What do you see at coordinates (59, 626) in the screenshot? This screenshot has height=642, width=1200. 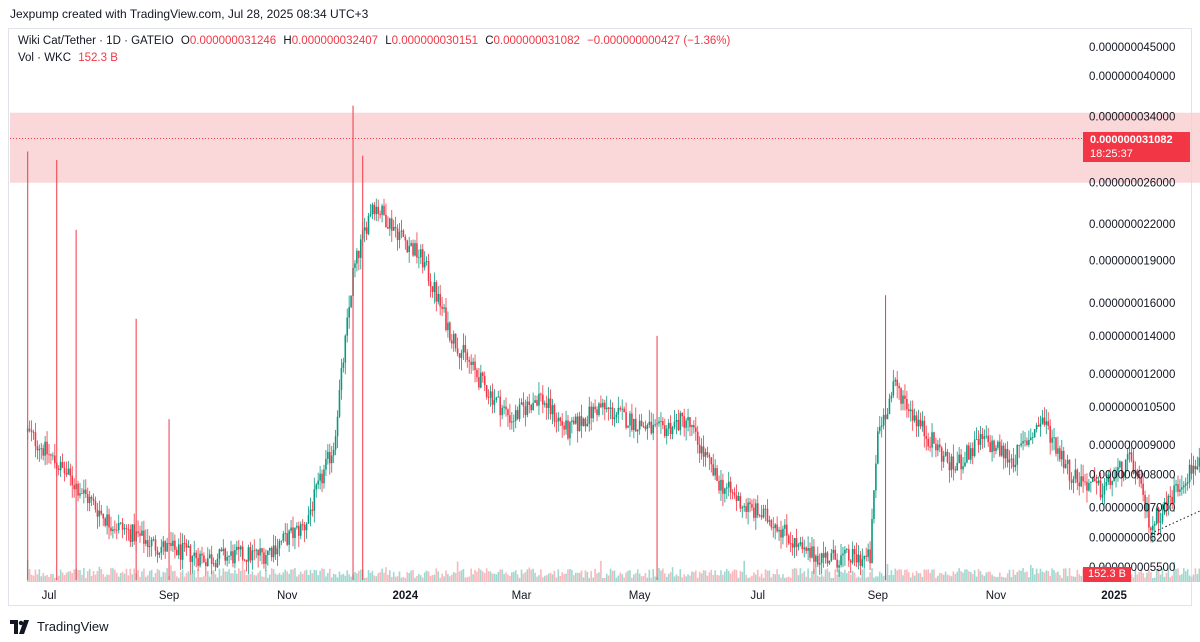 I see `tradingview-footer: TradingView` at bounding box center [59, 626].